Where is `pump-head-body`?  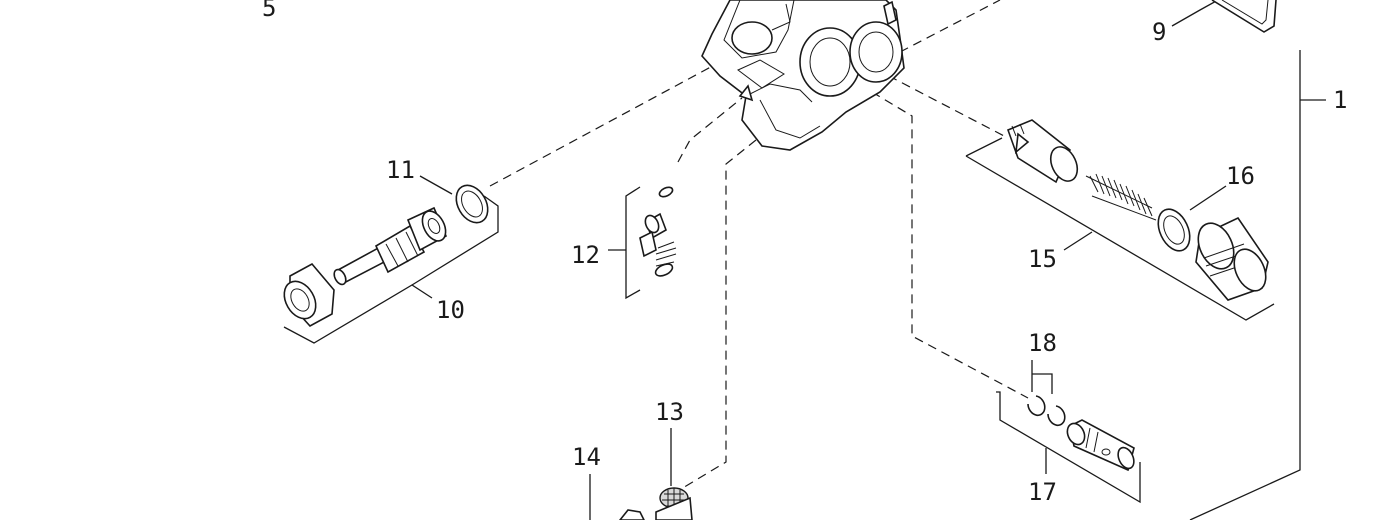
pump-head-body is located at coordinates (803, 75).